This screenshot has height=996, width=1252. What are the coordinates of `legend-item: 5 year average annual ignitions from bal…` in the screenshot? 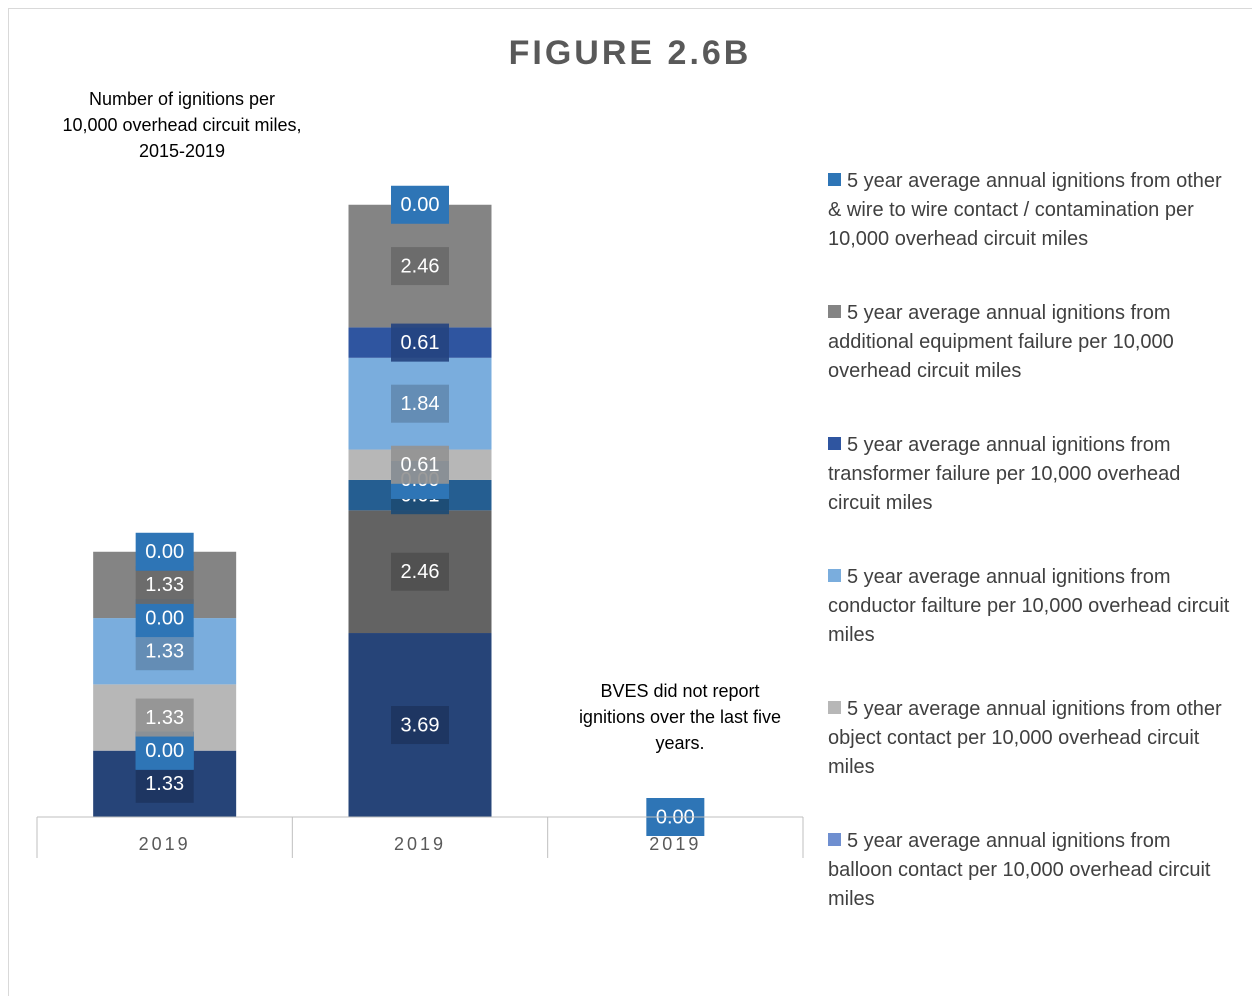 It's located at (1030, 870).